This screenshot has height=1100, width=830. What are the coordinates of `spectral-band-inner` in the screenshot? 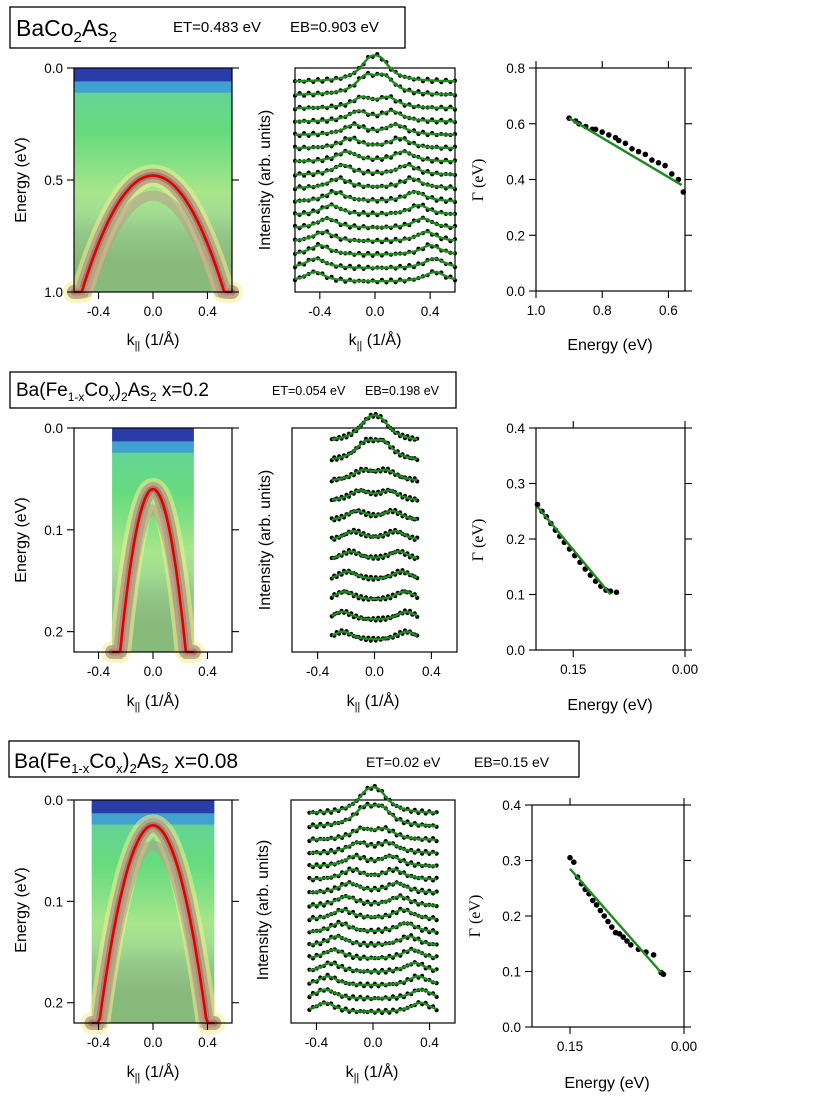 It's located at (153, 934).